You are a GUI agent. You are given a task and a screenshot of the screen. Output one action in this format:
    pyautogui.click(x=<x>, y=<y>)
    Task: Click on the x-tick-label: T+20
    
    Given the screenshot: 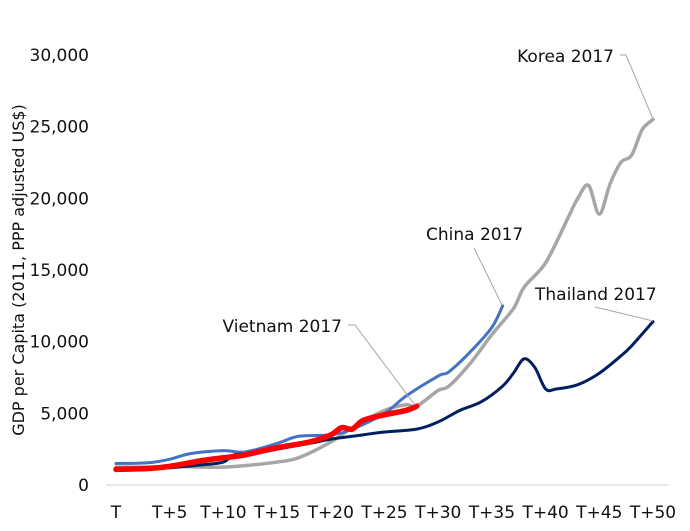 What is the action you would take?
    pyautogui.click(x=330, y=513)
    